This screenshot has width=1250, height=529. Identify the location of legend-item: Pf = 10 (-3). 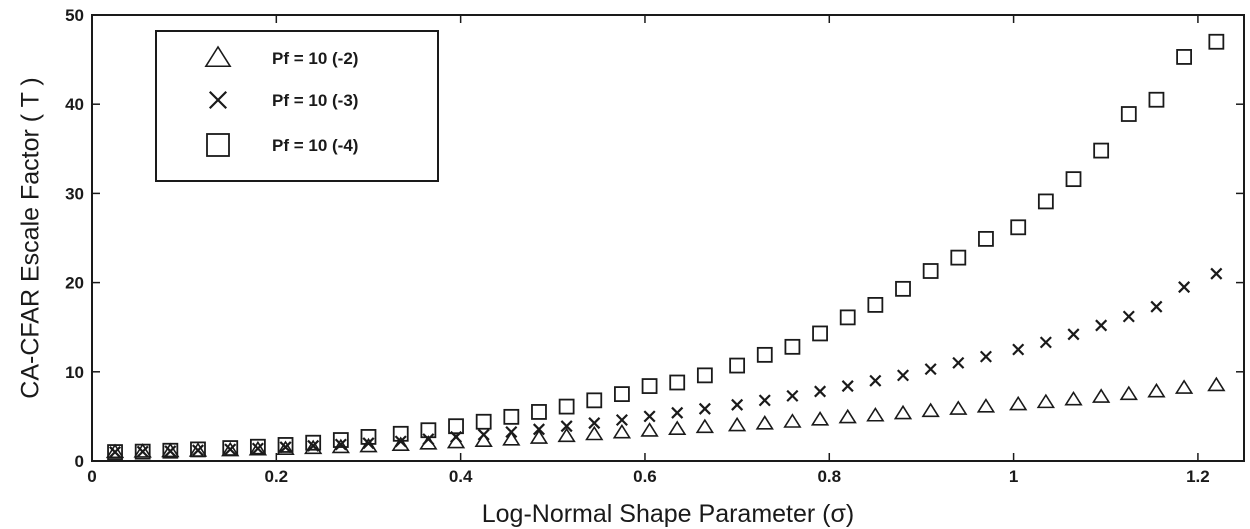
(283, 100).